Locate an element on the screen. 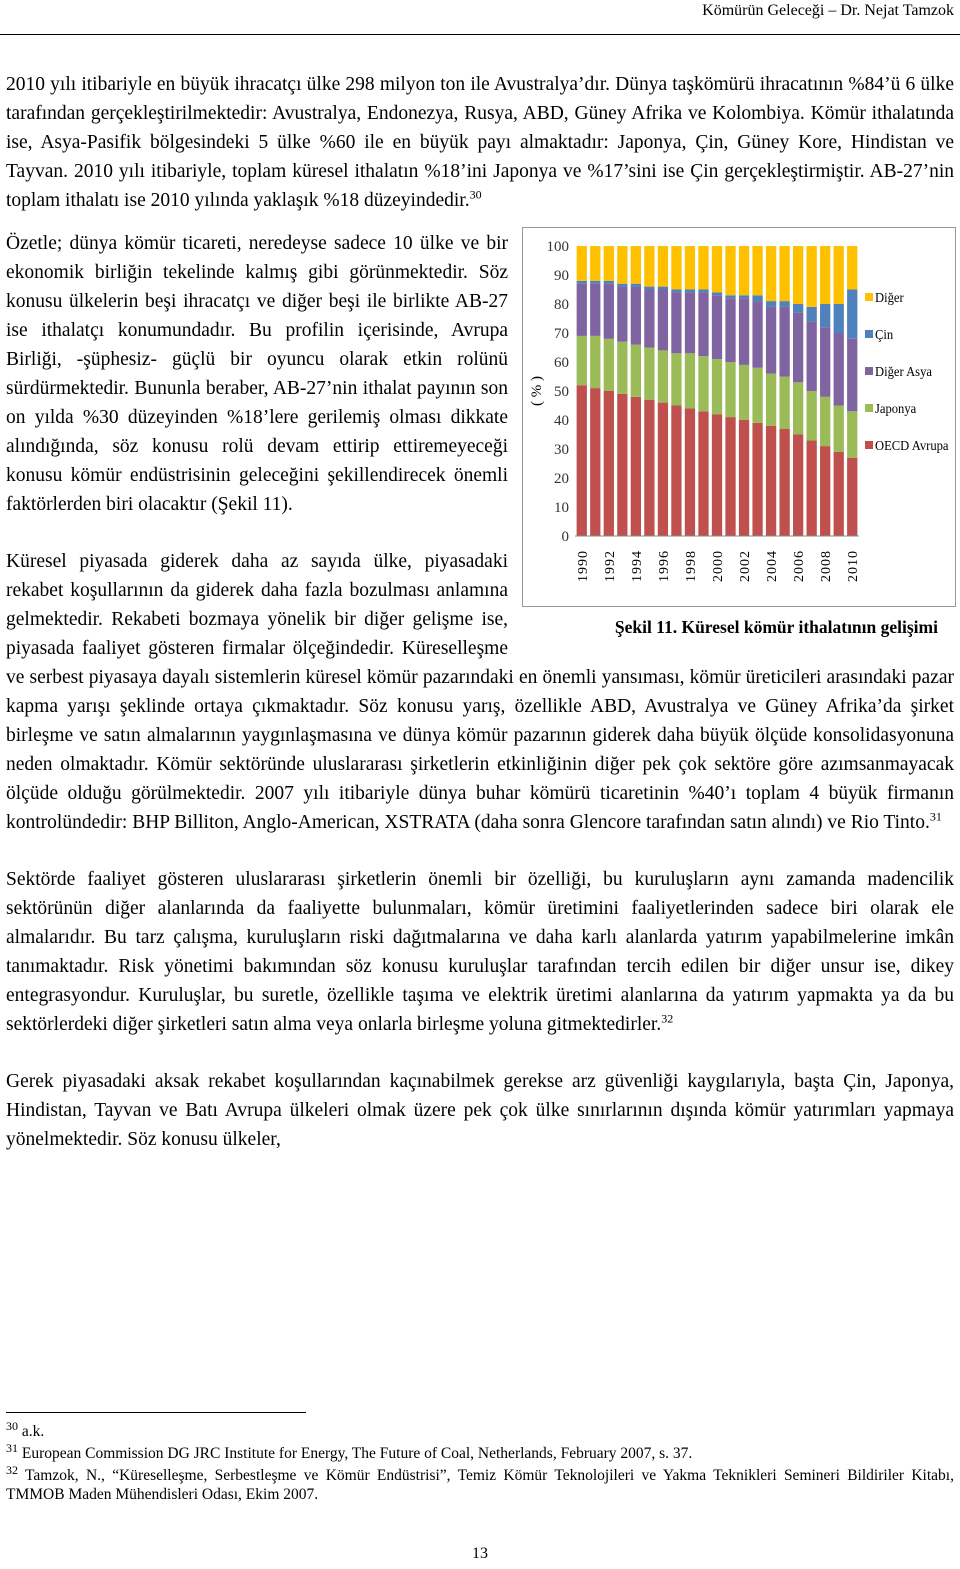 This screenshot has width=960, height=1569. footnote-number: 32 is located at coordinates (12, 1469).